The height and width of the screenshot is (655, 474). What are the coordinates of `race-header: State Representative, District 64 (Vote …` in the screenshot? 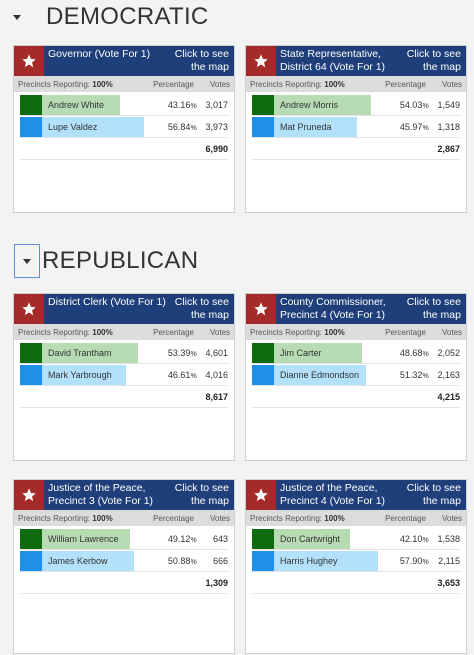 It's located at (356, 61).